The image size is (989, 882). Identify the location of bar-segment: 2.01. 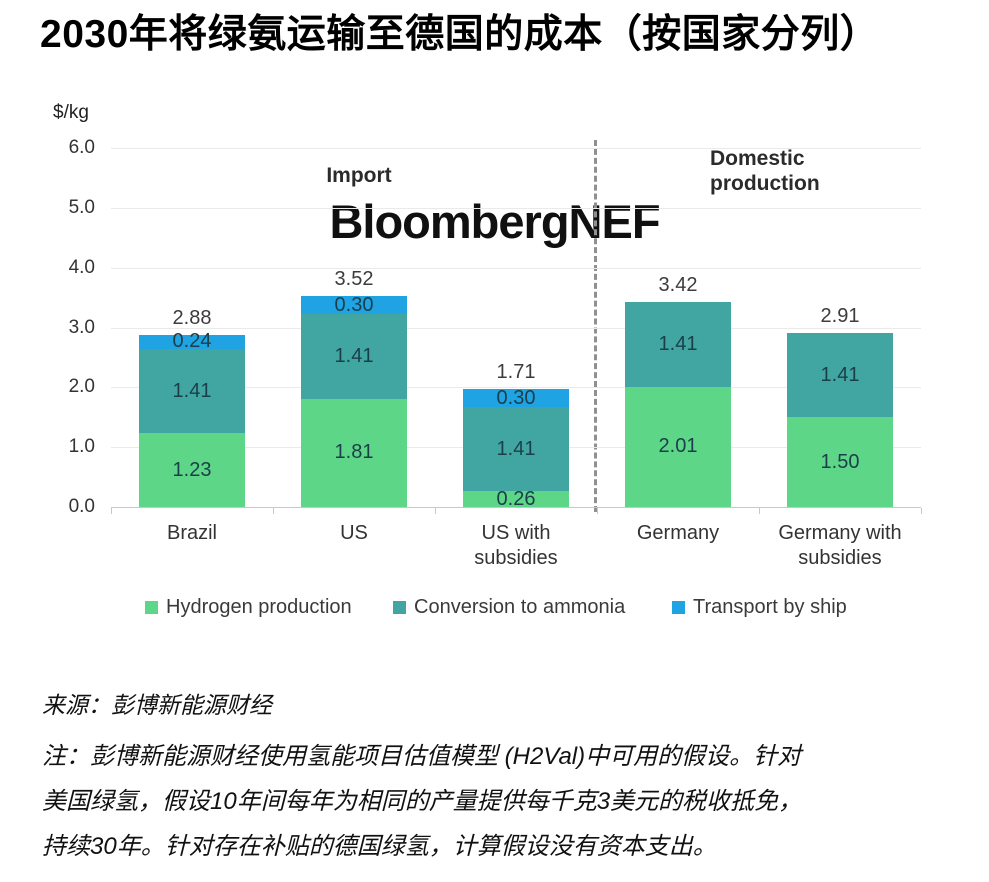
(678, 446).